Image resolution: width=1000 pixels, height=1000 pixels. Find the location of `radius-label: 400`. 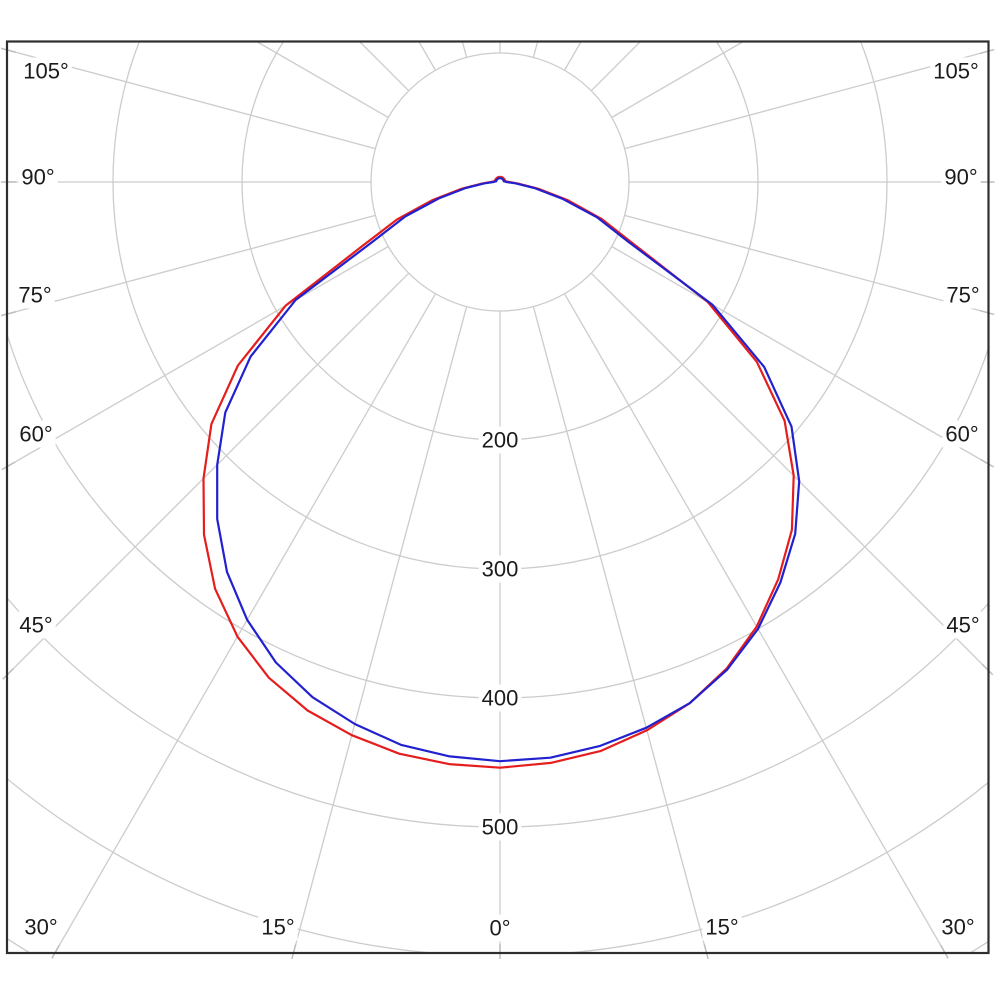

radius-label: 400 is located at coordinates (500, 698).